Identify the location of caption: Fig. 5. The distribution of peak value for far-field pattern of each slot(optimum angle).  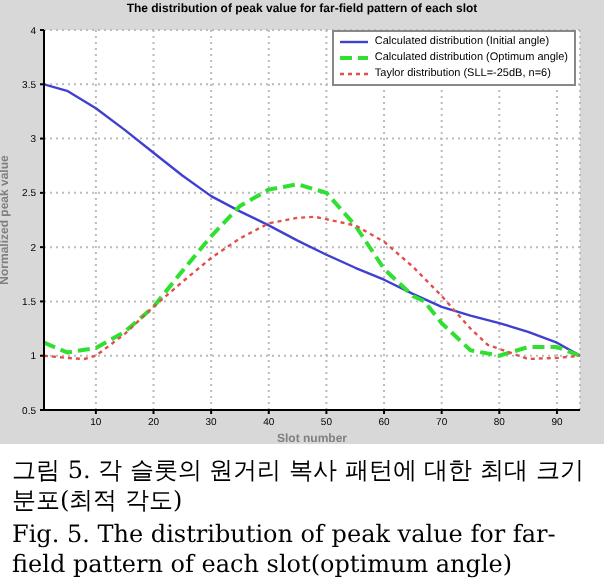
(285, 550).